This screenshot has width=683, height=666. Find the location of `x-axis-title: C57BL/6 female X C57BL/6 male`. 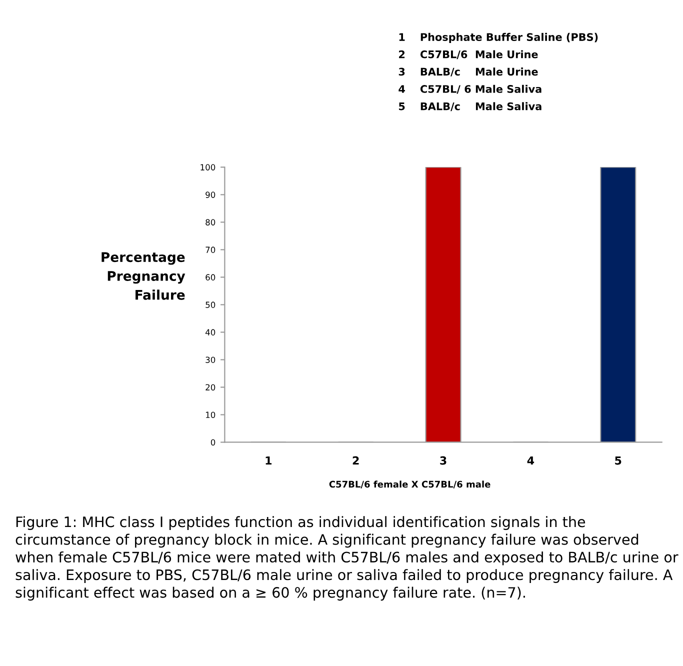

x-axis-title: C57BL/6 female X C57BL/6 male is located at coordinates (409, 484).